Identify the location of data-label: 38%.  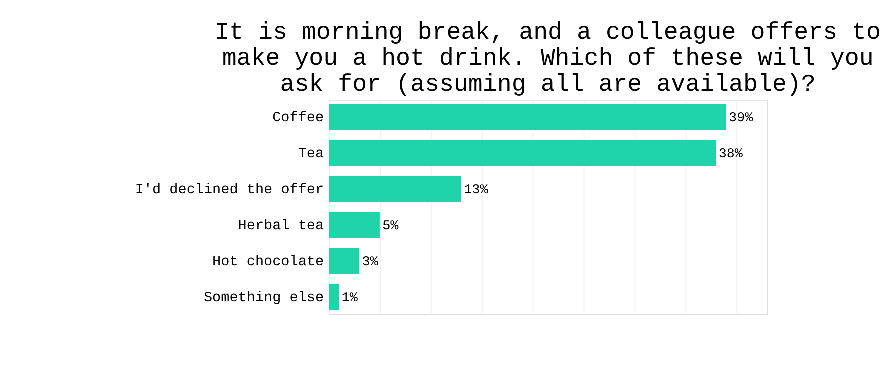
(731, 155).